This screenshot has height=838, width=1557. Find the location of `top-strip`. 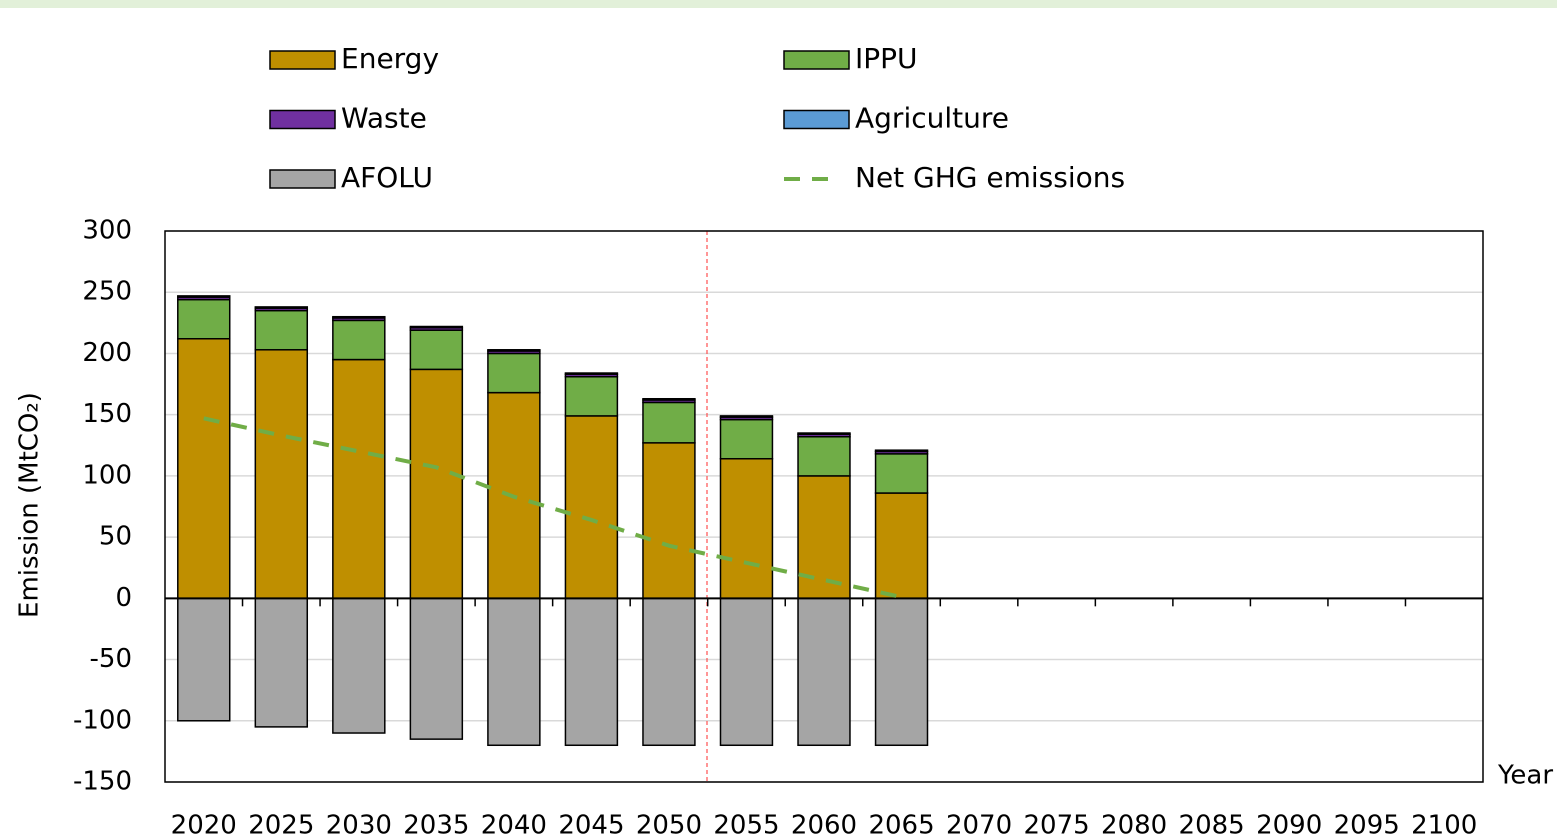

top-strip is located at coordinates (778, 4).